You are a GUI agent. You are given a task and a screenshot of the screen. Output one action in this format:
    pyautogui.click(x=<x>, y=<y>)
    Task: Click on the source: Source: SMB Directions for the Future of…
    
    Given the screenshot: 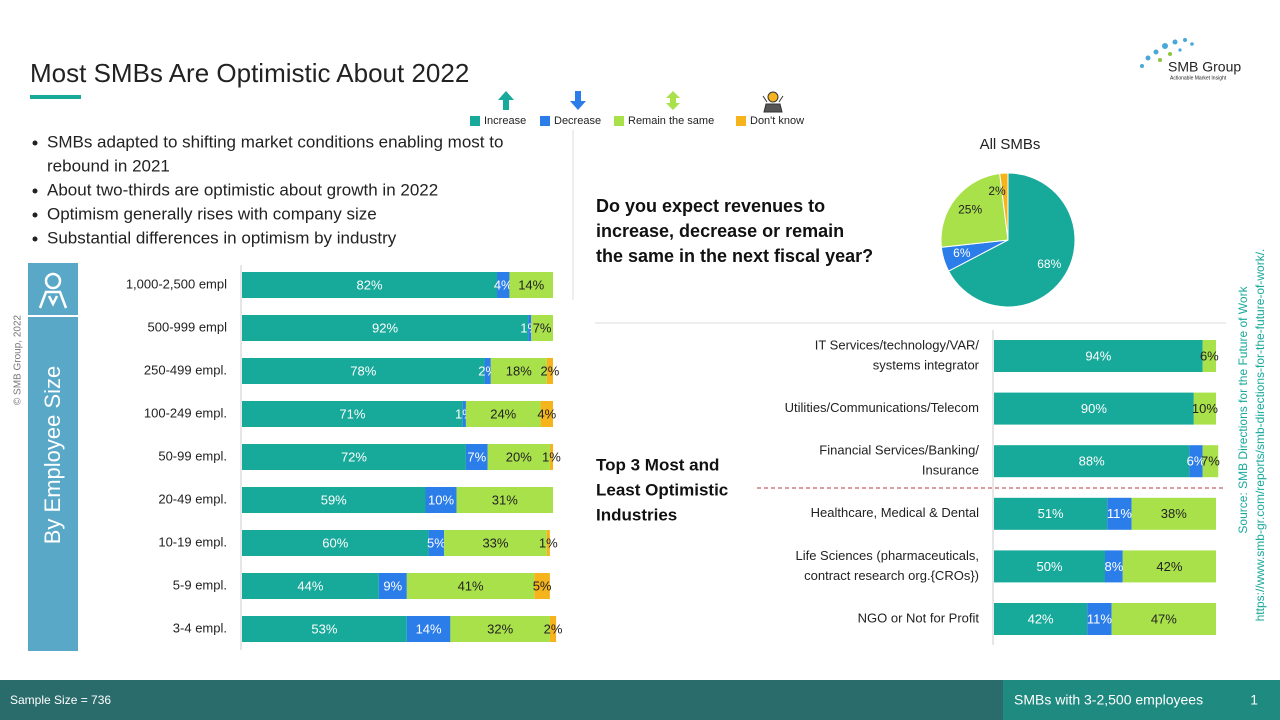 What is the action you would take?
    pyautogui.click(x=1243, y=409)
    